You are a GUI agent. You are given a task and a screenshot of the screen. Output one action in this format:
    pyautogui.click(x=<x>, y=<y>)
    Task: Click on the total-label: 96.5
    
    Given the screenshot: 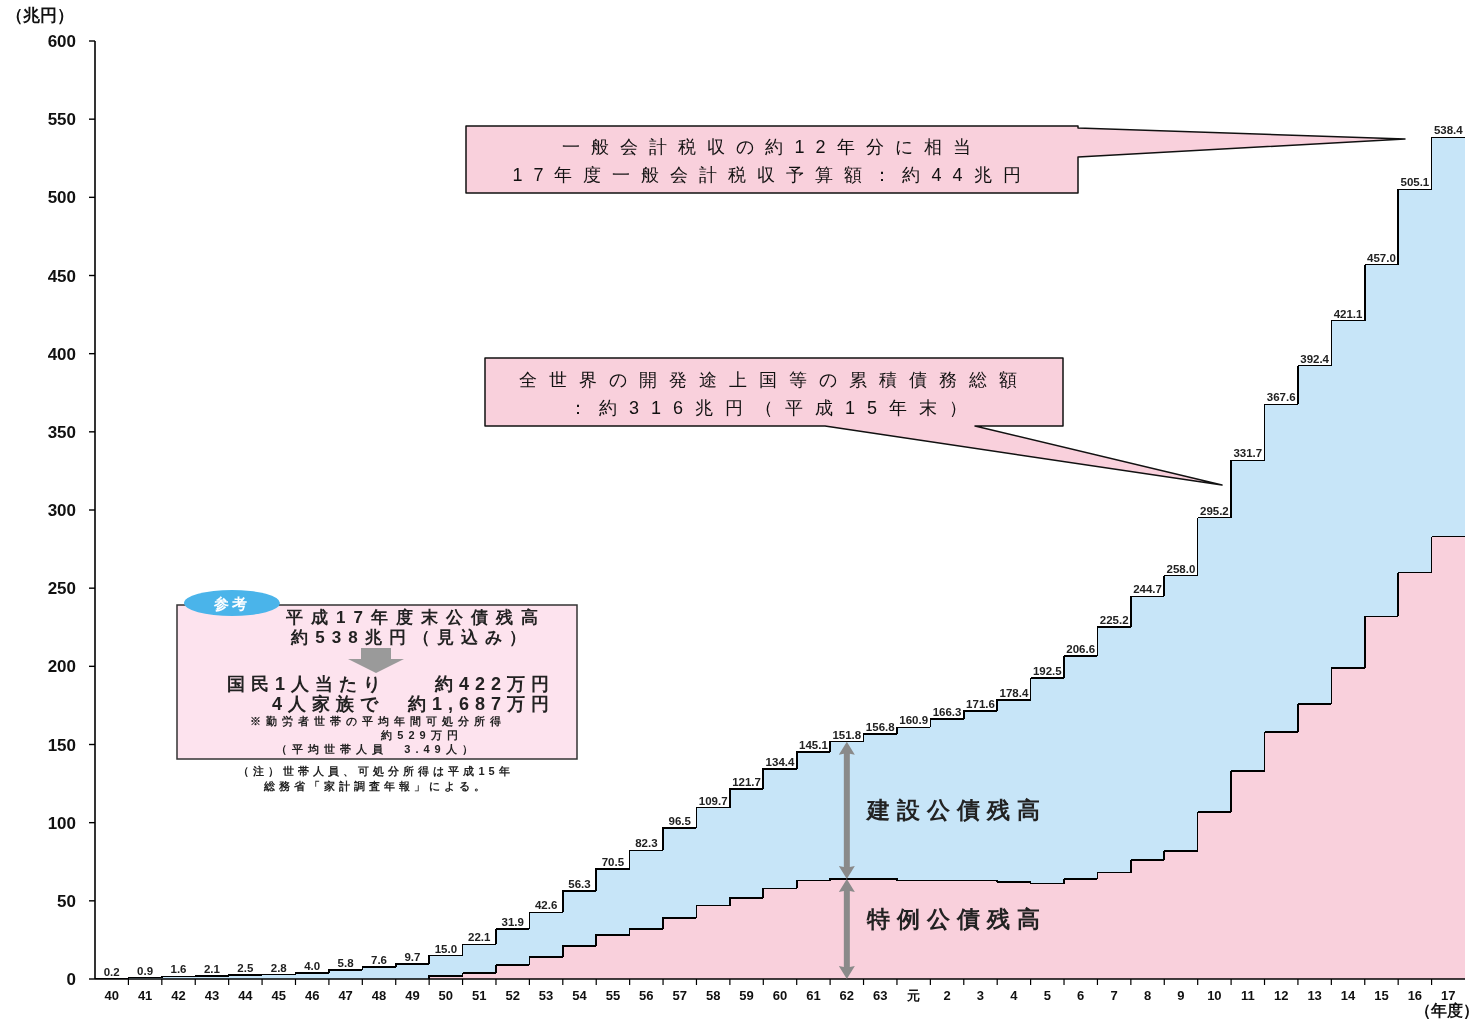 What is the action you would take?
    pyautogui.click(x=680, y=821)
    